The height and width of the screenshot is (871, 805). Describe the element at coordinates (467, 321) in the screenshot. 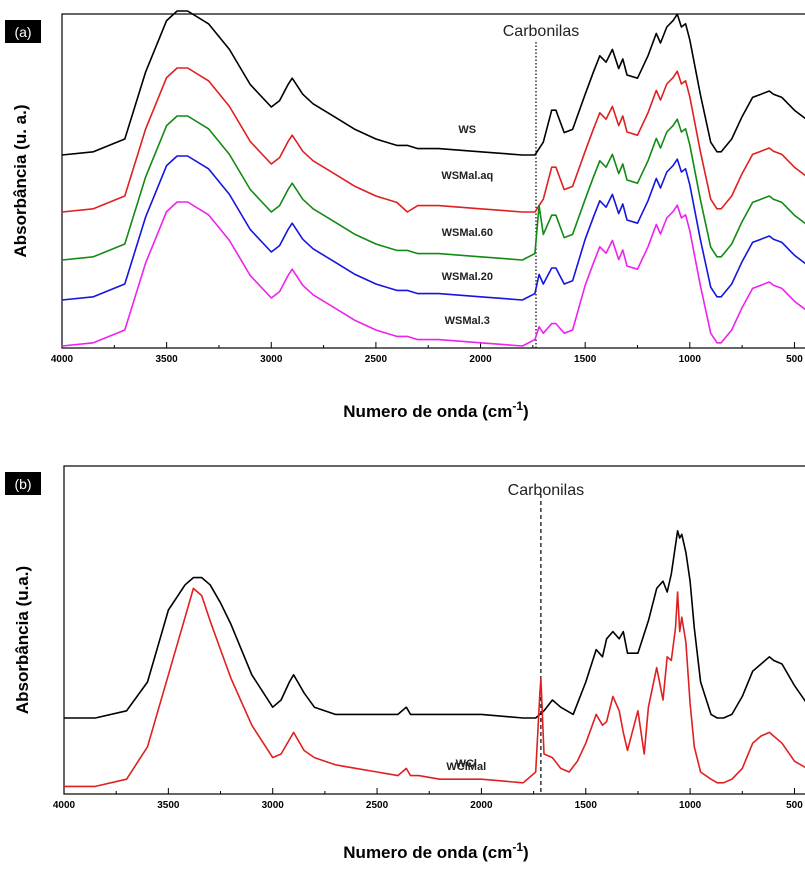

I see `series-label-wsmal-3: WSMal.3` at that location.